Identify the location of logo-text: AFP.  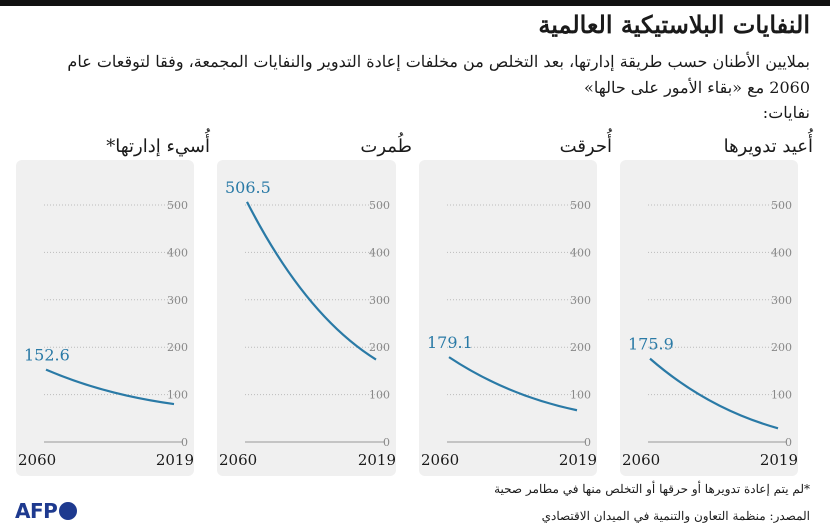
(36, 511).